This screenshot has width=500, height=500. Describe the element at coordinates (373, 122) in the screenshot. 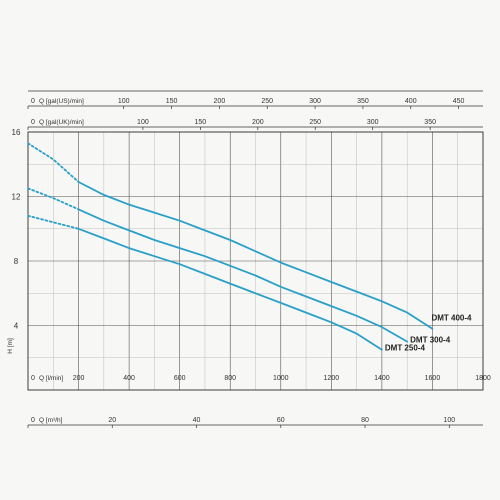

I see `x-tick-label-galuk: 300` at that location.